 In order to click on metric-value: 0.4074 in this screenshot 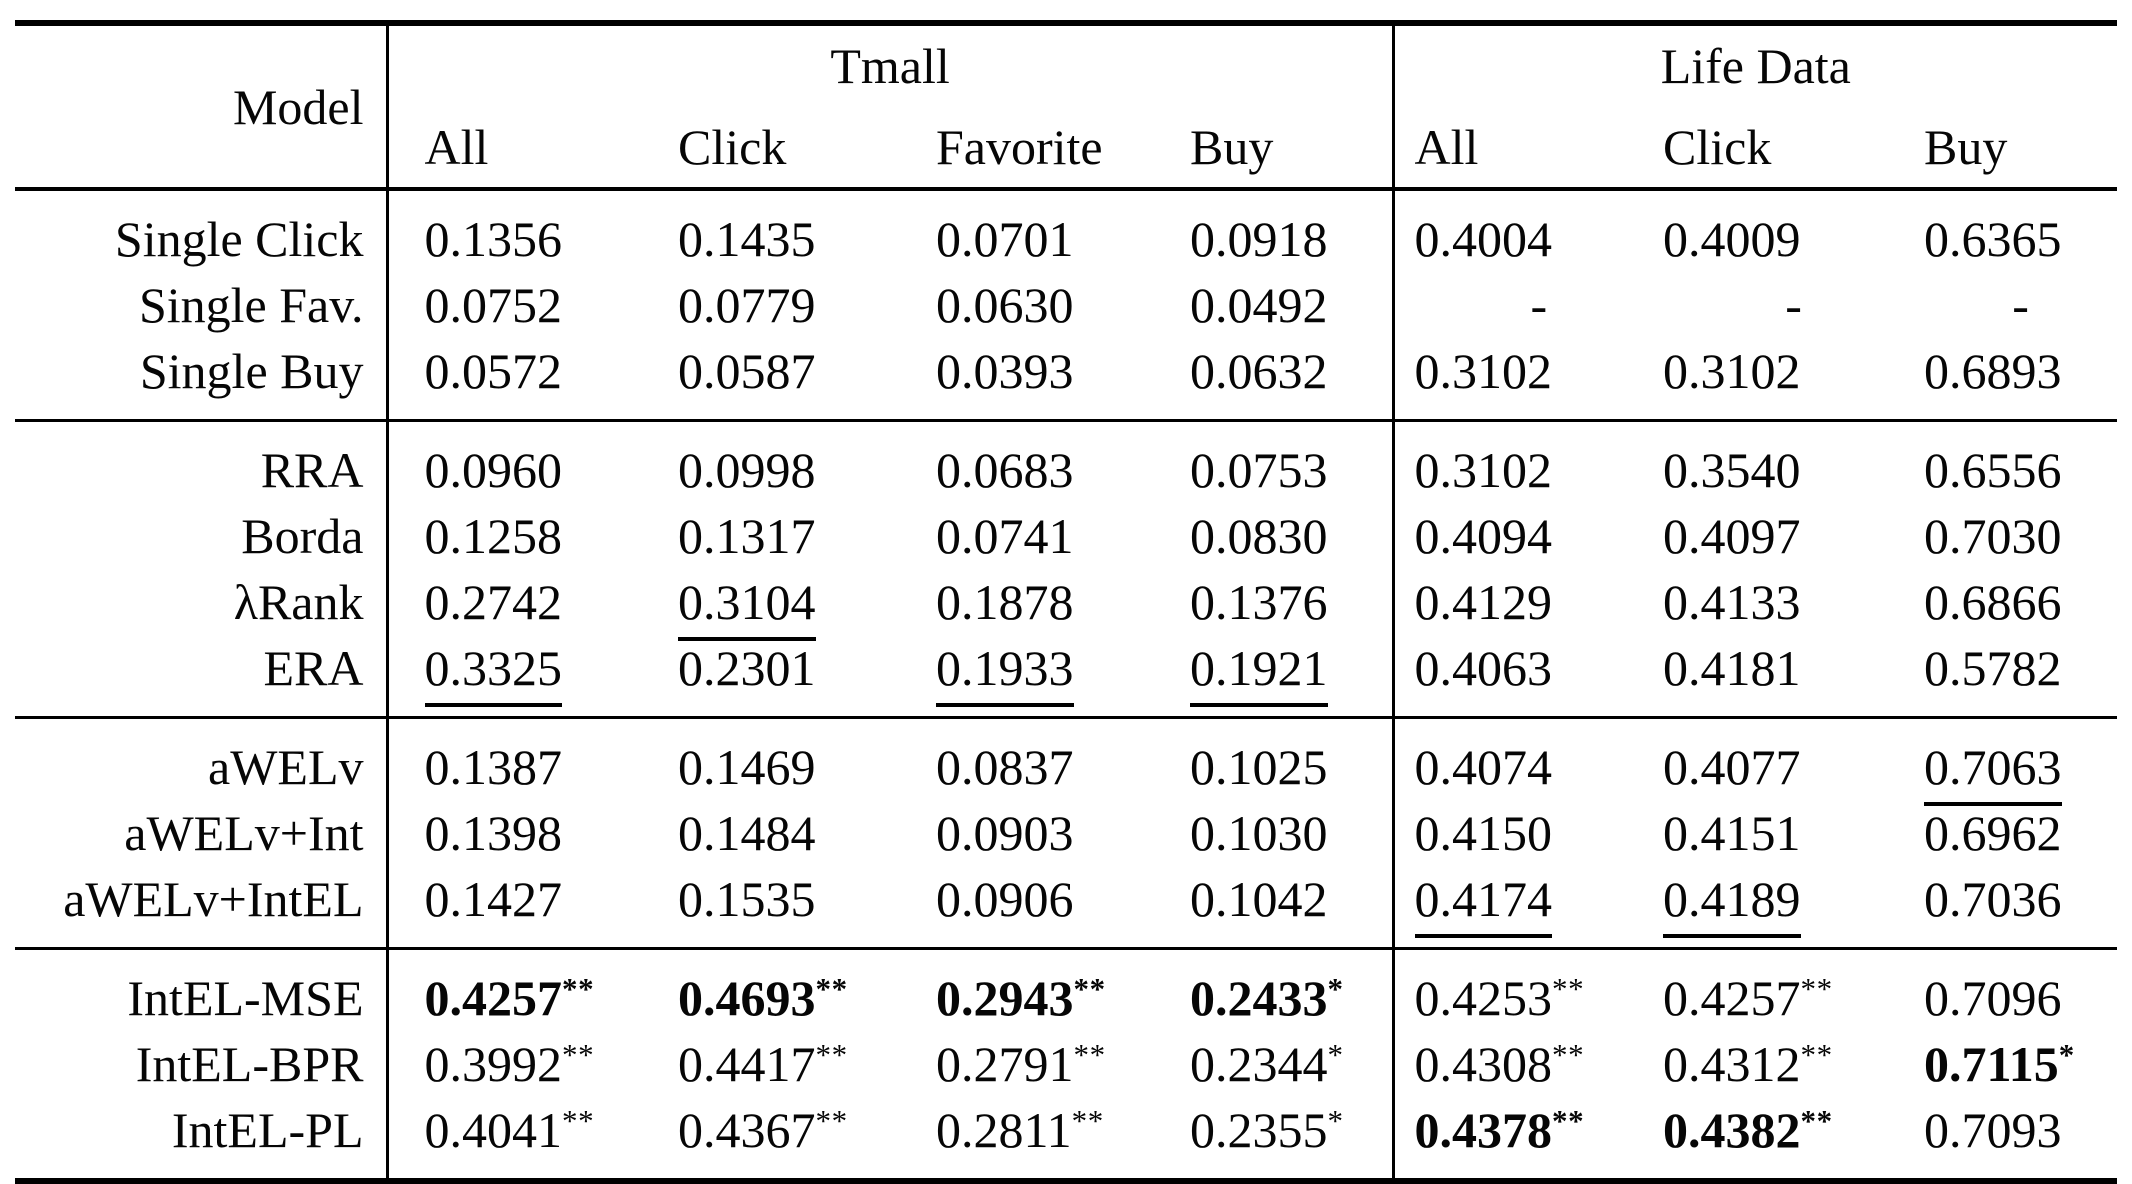, I will do `click(1483, 767)`.